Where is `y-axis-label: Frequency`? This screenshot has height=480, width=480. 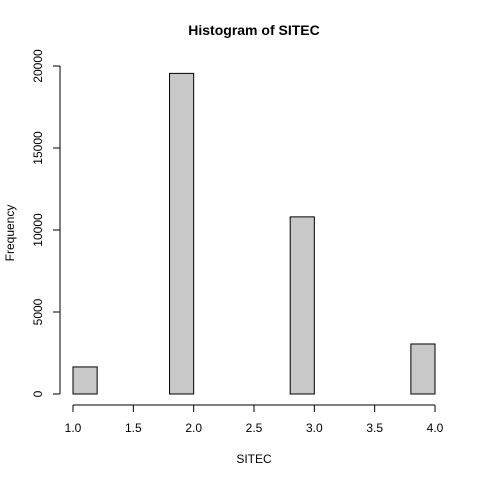
y-axis-label: Frequency is located at coordinates (10, 233).